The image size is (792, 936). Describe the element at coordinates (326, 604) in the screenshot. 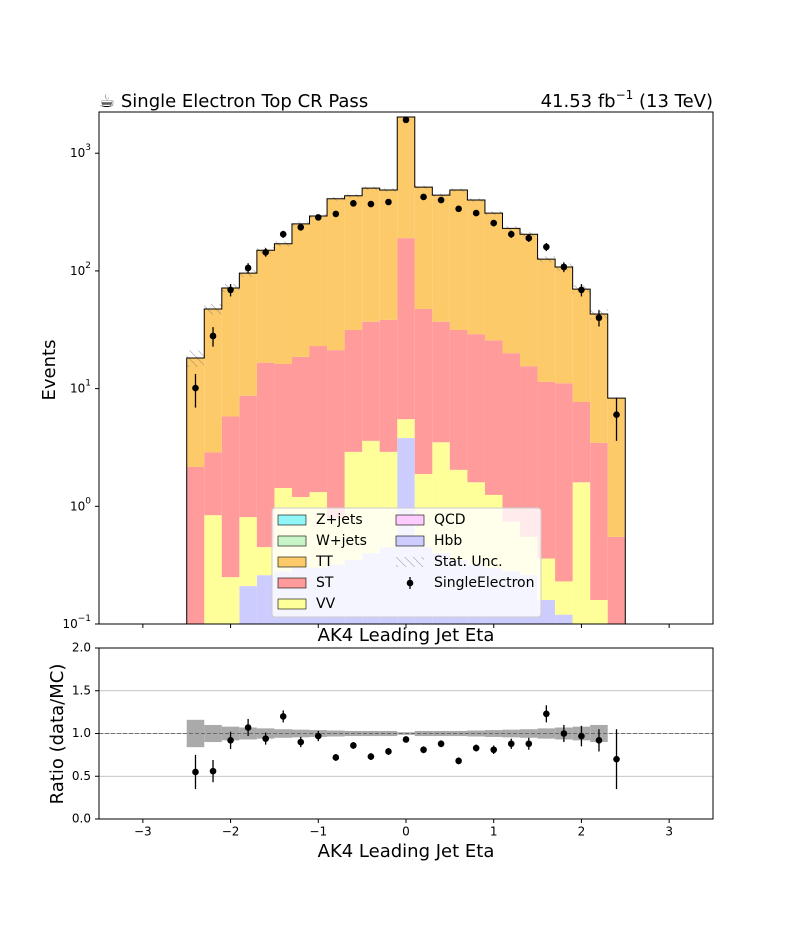

I see `legend-label: VV` at that location.